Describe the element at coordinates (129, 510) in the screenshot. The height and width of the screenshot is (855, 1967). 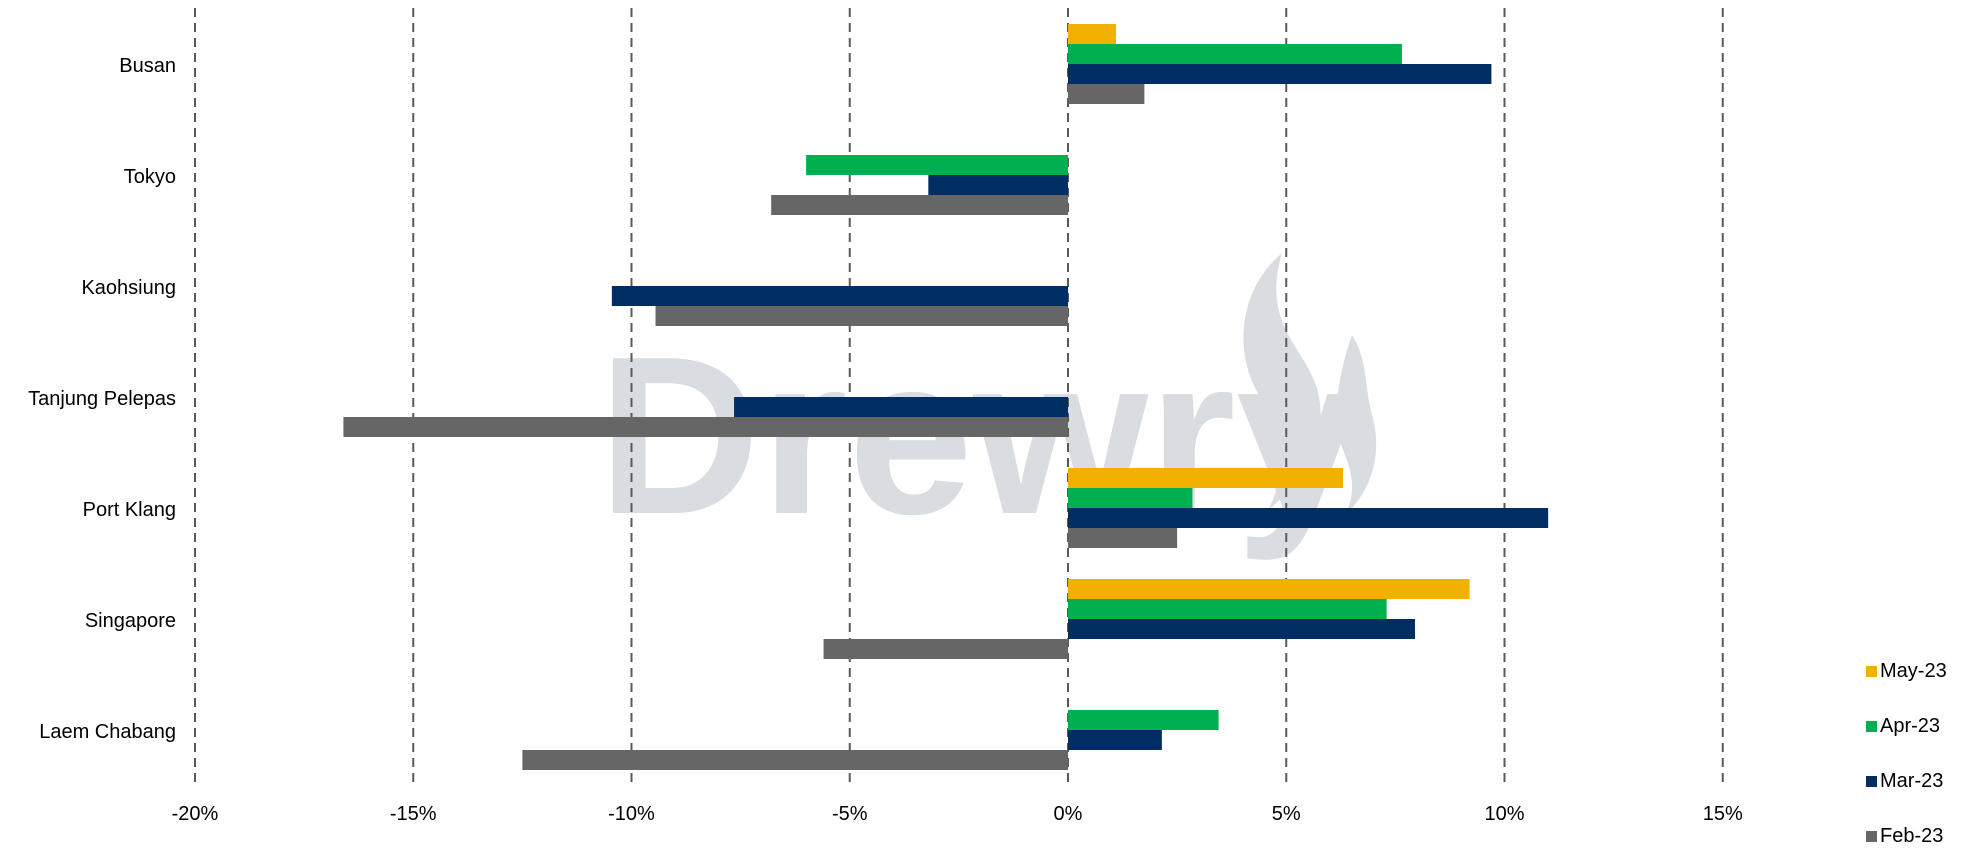
I see `category-label: Port Klang` at that location.